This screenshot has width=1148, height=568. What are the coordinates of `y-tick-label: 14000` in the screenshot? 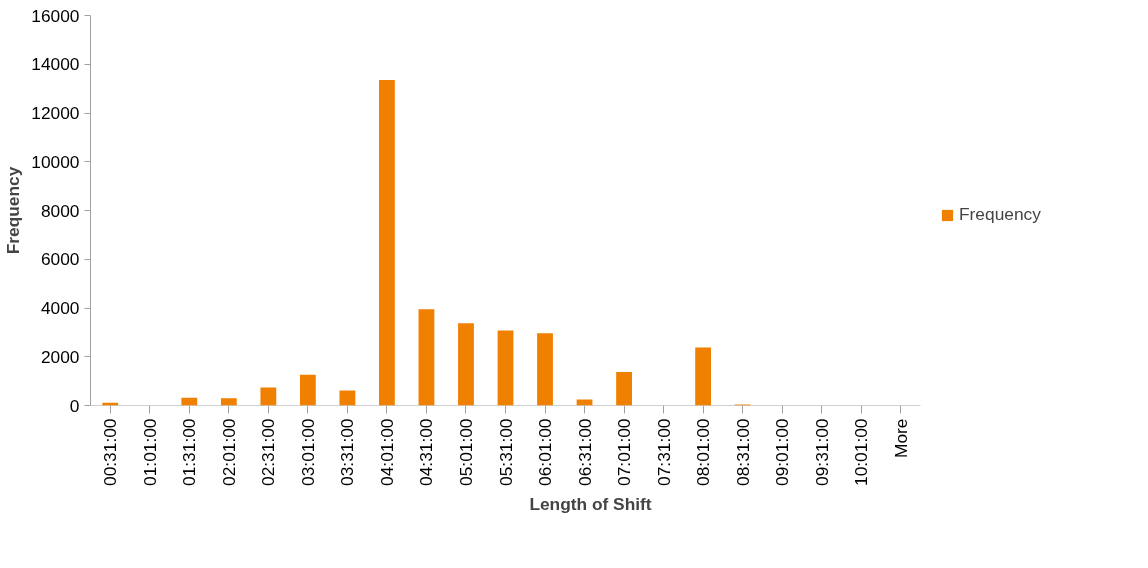 It's located at (55, 64).